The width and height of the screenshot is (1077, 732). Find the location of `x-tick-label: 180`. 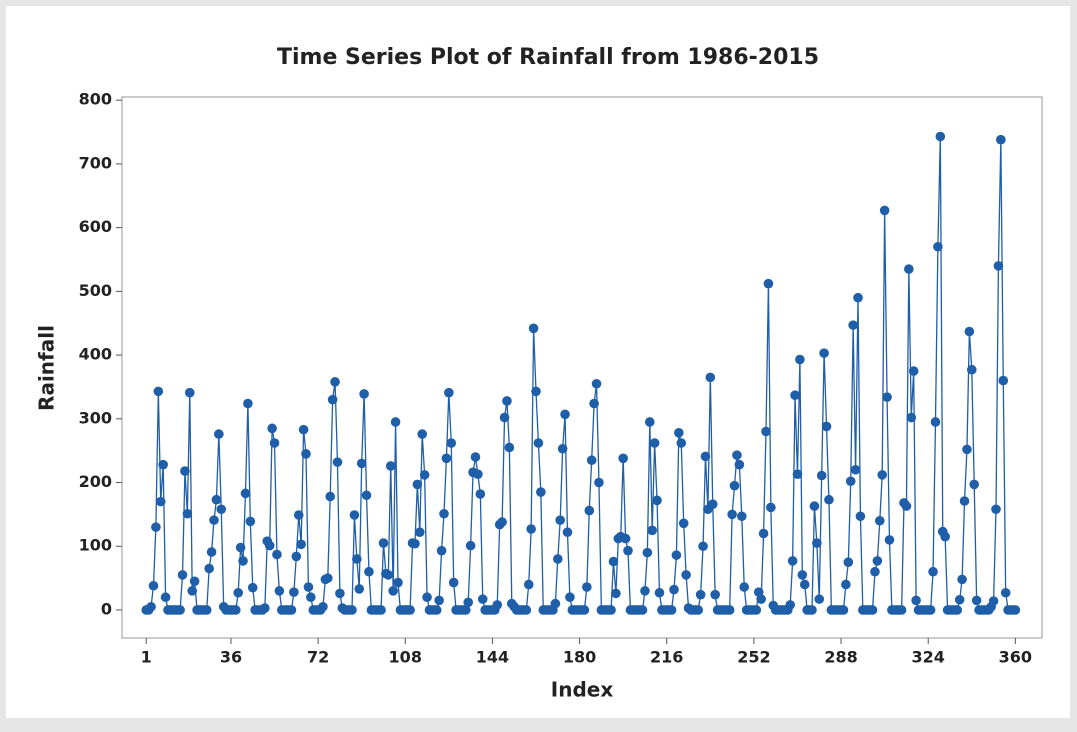

x-tick-label: 180 is located at coordinates (579, 657).